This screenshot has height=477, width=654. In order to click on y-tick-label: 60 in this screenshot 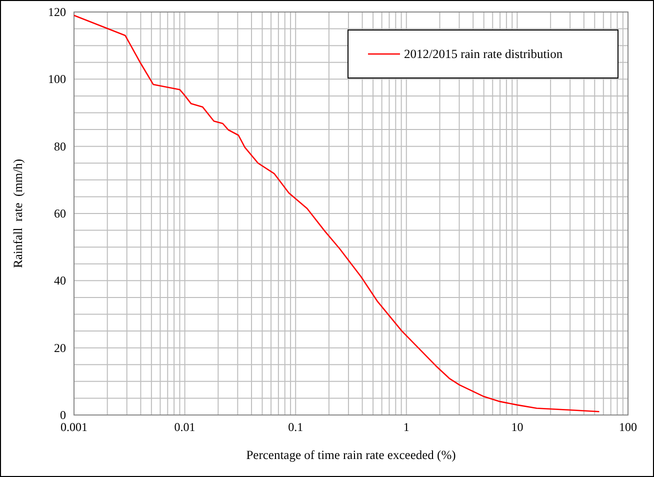, I will do `click(60, 213)`.